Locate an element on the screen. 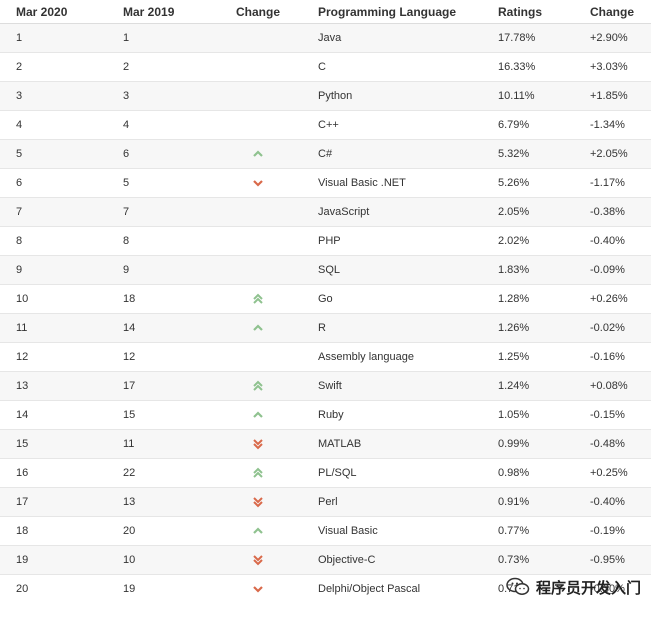  table-row: 13 17 Swift 1.24% +0.08% is located at coordinates (325, 386).